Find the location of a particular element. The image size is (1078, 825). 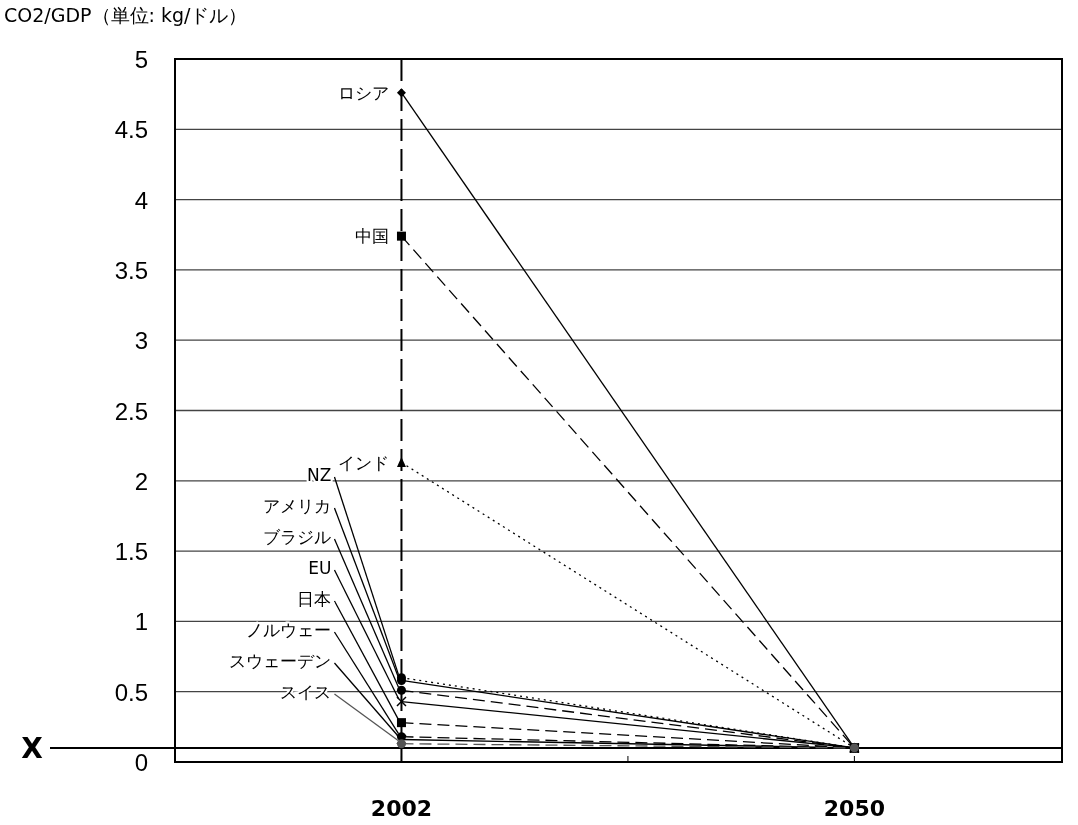

text: NZ is located at coordinates (319, 475).